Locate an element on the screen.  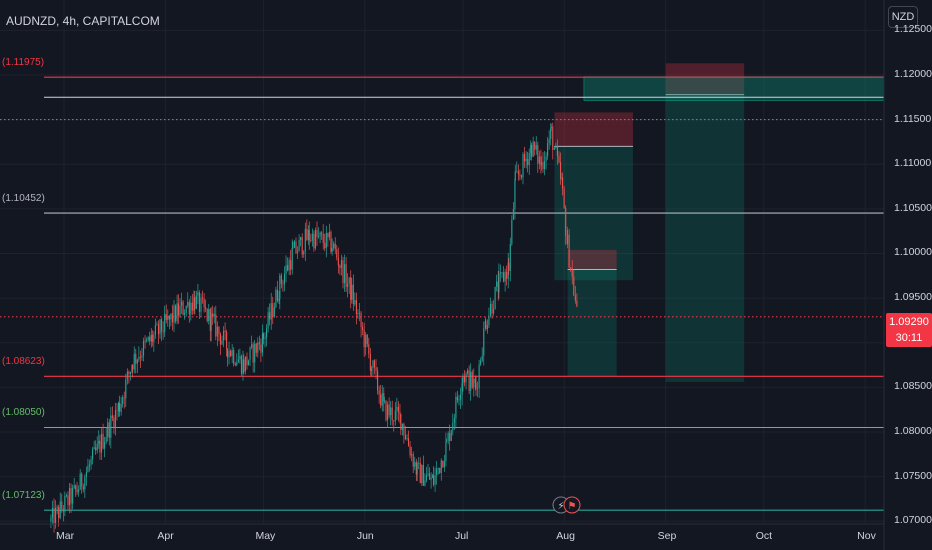
event-icons: ⚡ ⚑ is located at coordinates (566, 505).